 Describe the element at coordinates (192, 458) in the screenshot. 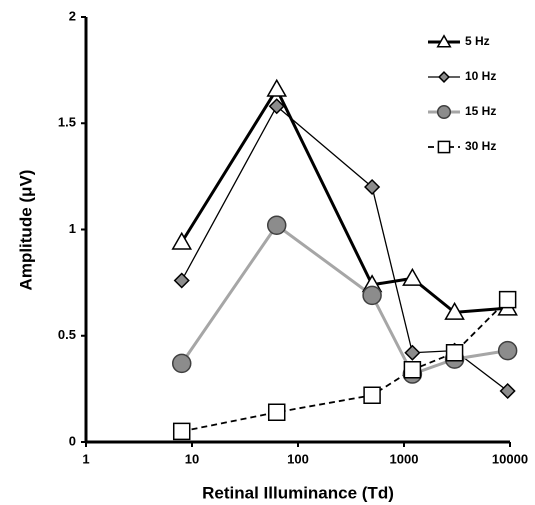

I see `x-tick-label: 10` at that location.